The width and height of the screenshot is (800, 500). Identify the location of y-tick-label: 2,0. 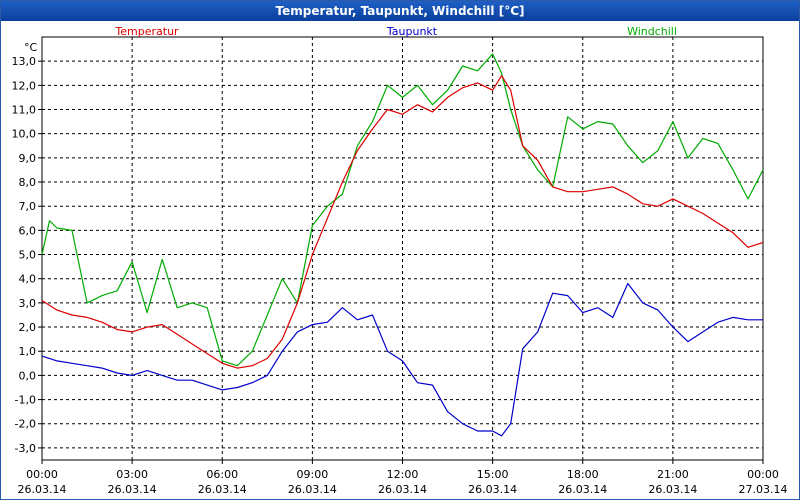
(28, 327).